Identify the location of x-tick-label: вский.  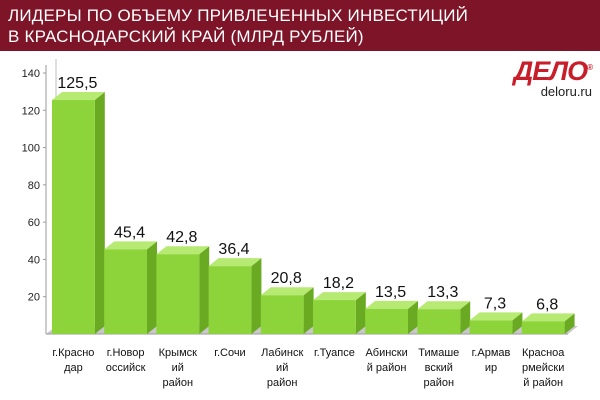
(439, 368).